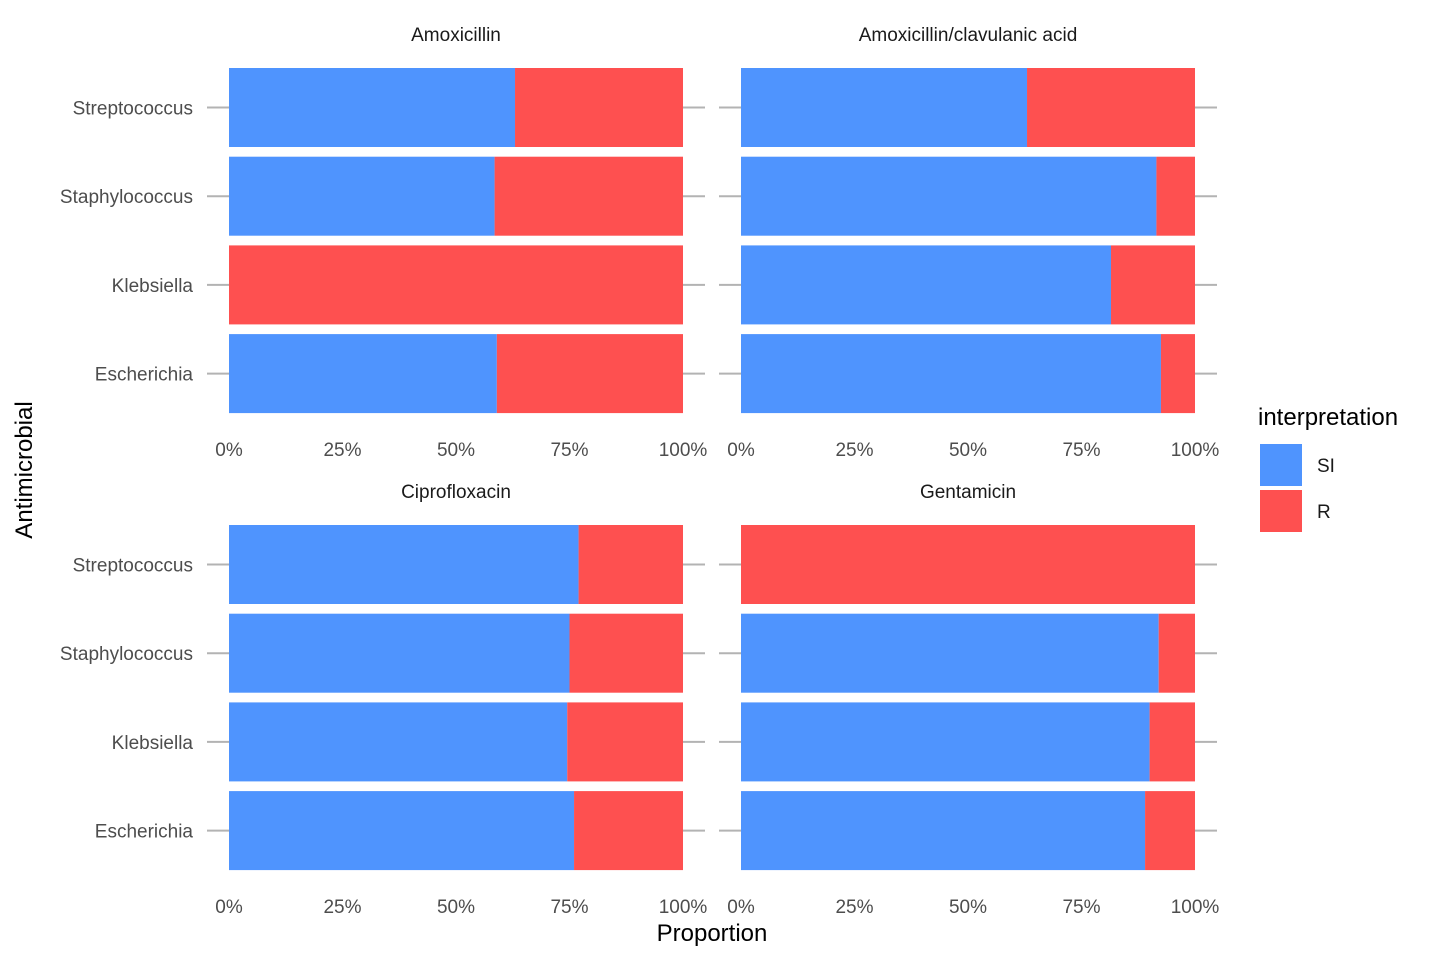 This screenshot has height=965, width=1440. What do you see at coordinates (1281, 511) in the screenshot?
I see `legend-swatch-r` at bounding box center [1281, 511].